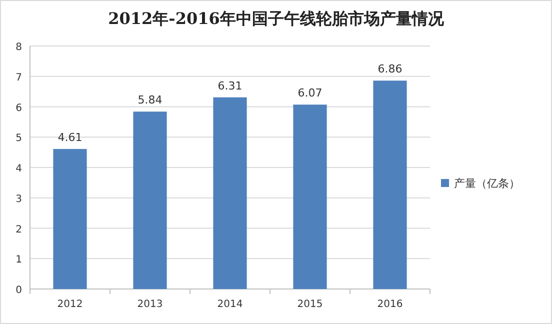 Image resolution: width=552 pixels, height=324 pixels. What do you see at coordinates (276, 18) in the screenshot?
I see `chart-title: 2012年-2016年中国子午线轮胎市场产量情况` at bounding box center [276, 18].